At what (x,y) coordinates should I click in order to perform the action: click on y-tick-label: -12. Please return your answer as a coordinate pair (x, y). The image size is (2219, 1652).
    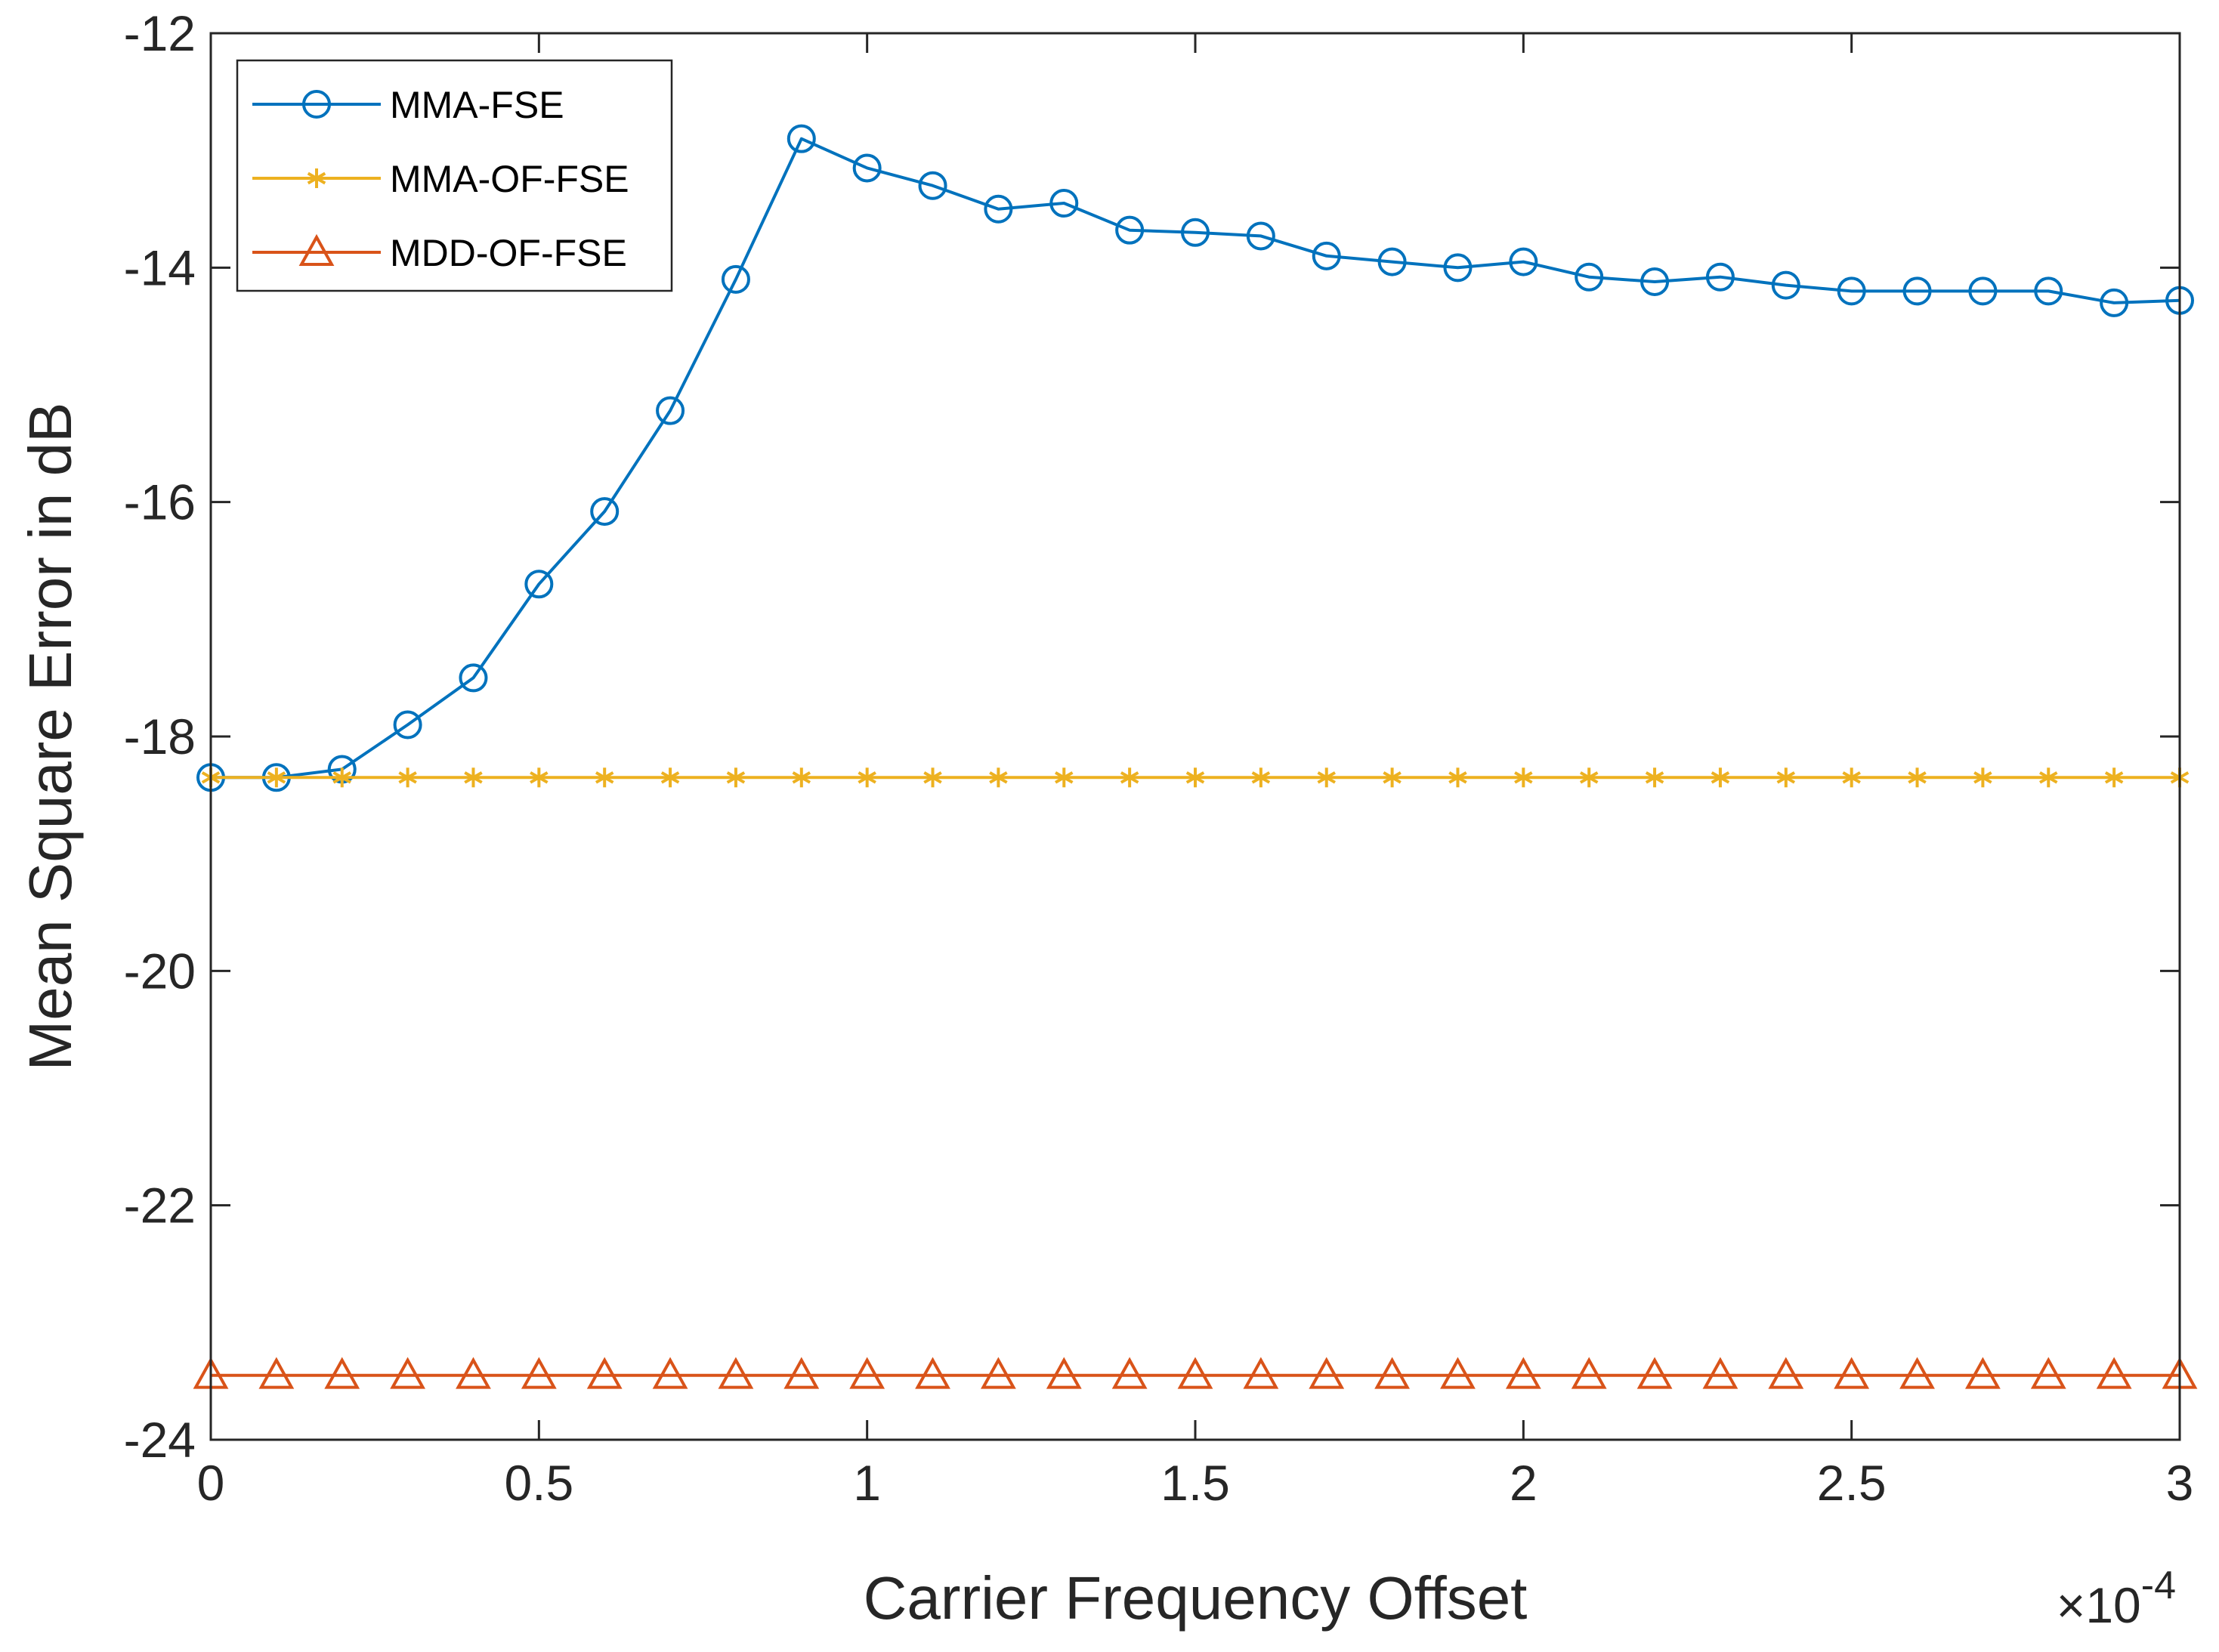
    Looking at the image, I should click on (160, 33).